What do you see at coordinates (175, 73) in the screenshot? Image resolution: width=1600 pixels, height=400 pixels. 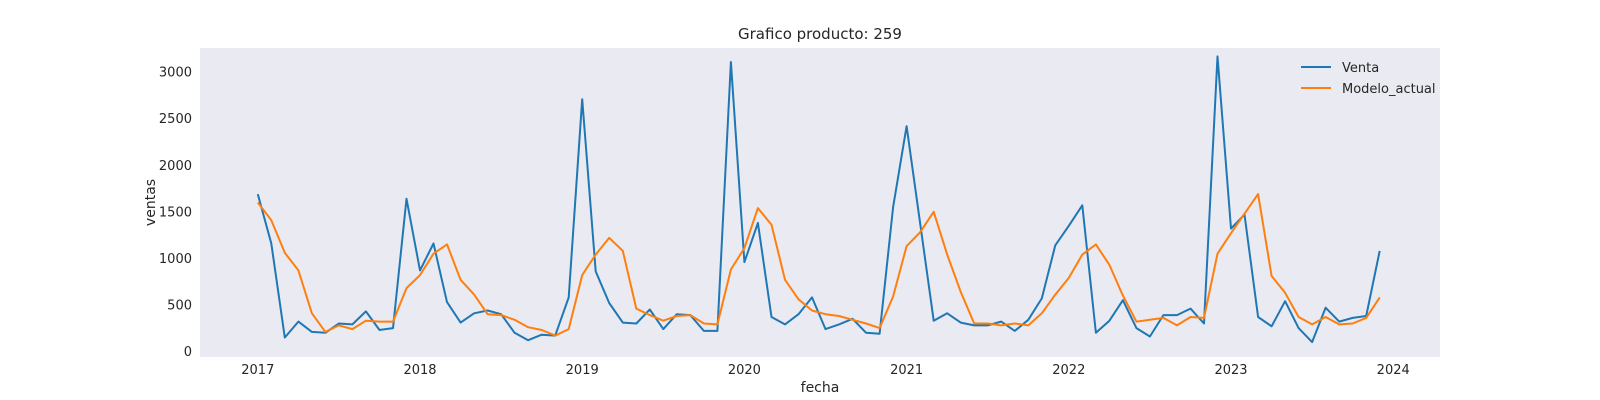 I see `y-tick-label: 3000` at bounding box center [175, 73].